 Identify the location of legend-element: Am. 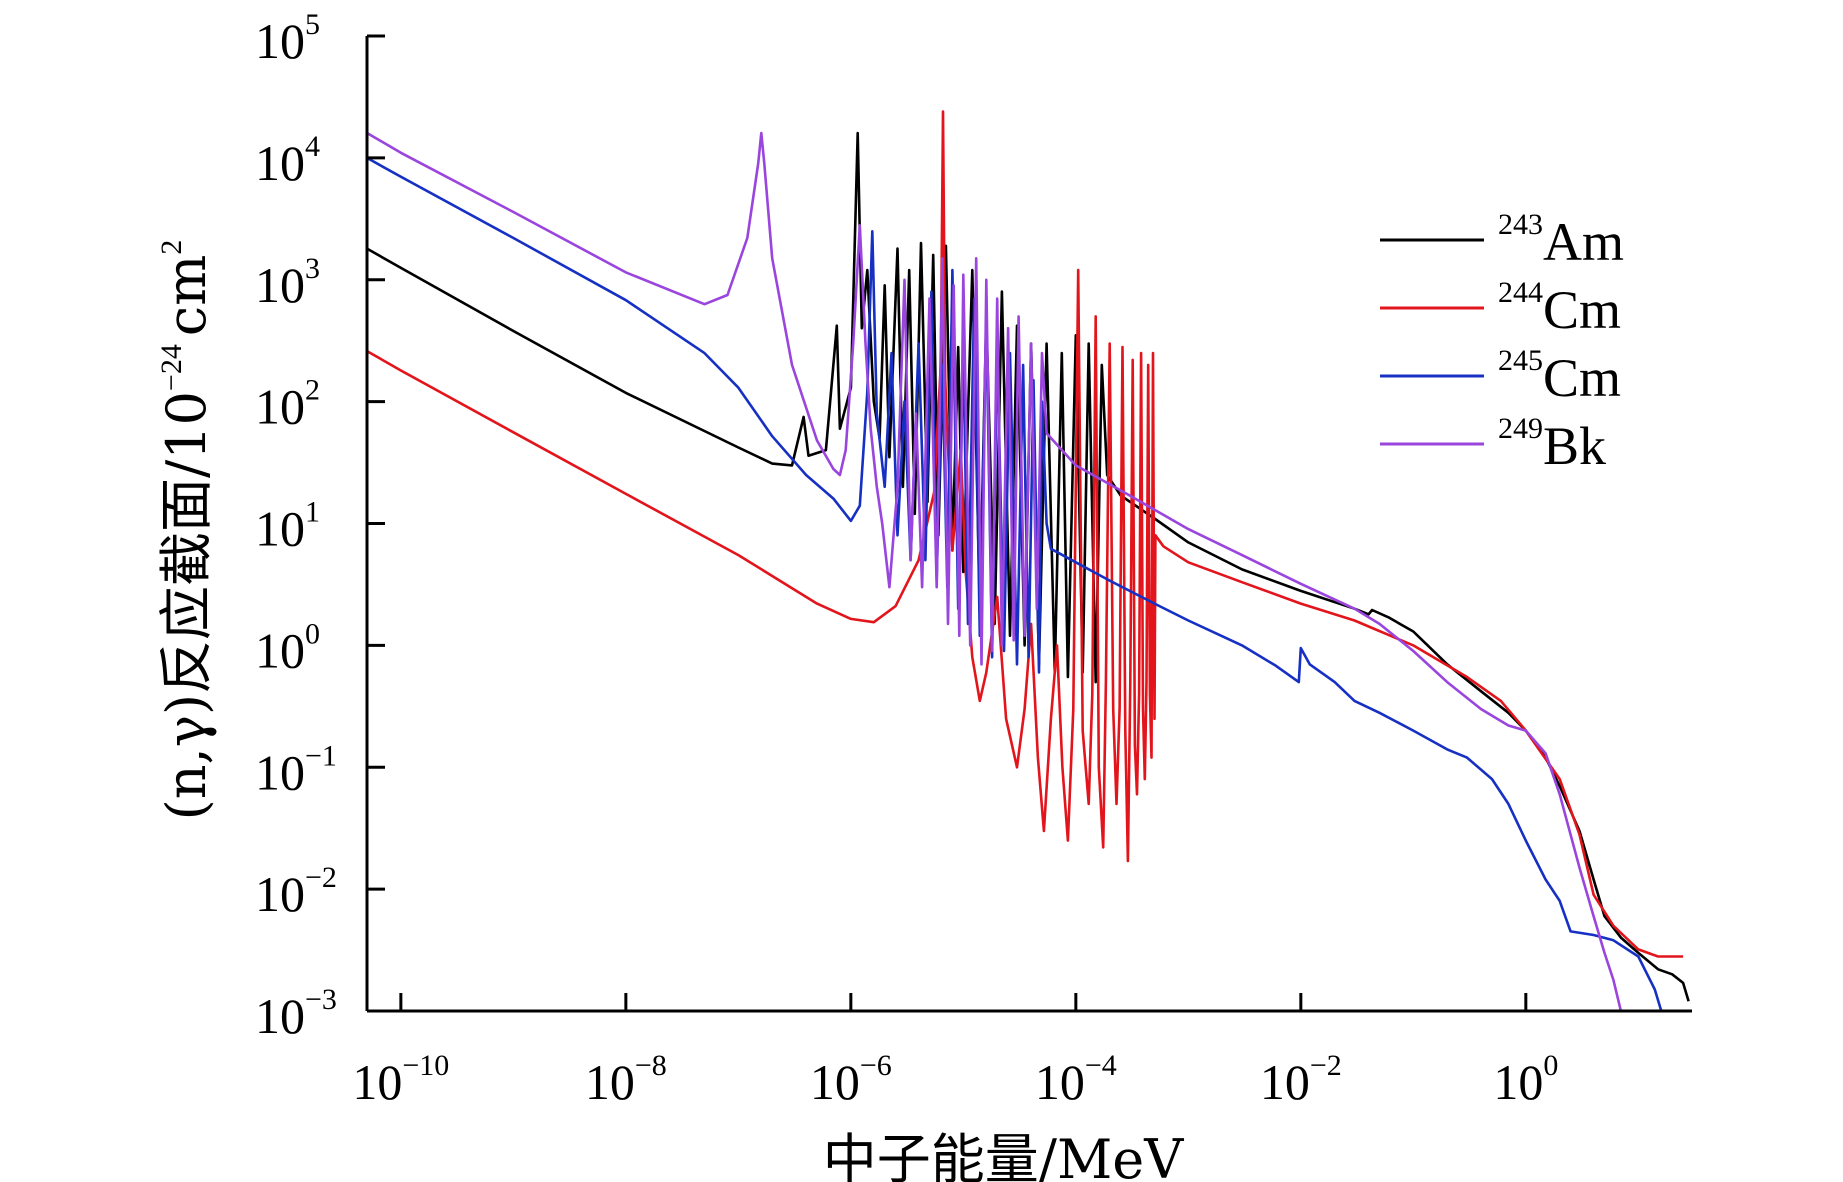
(1583, 242).